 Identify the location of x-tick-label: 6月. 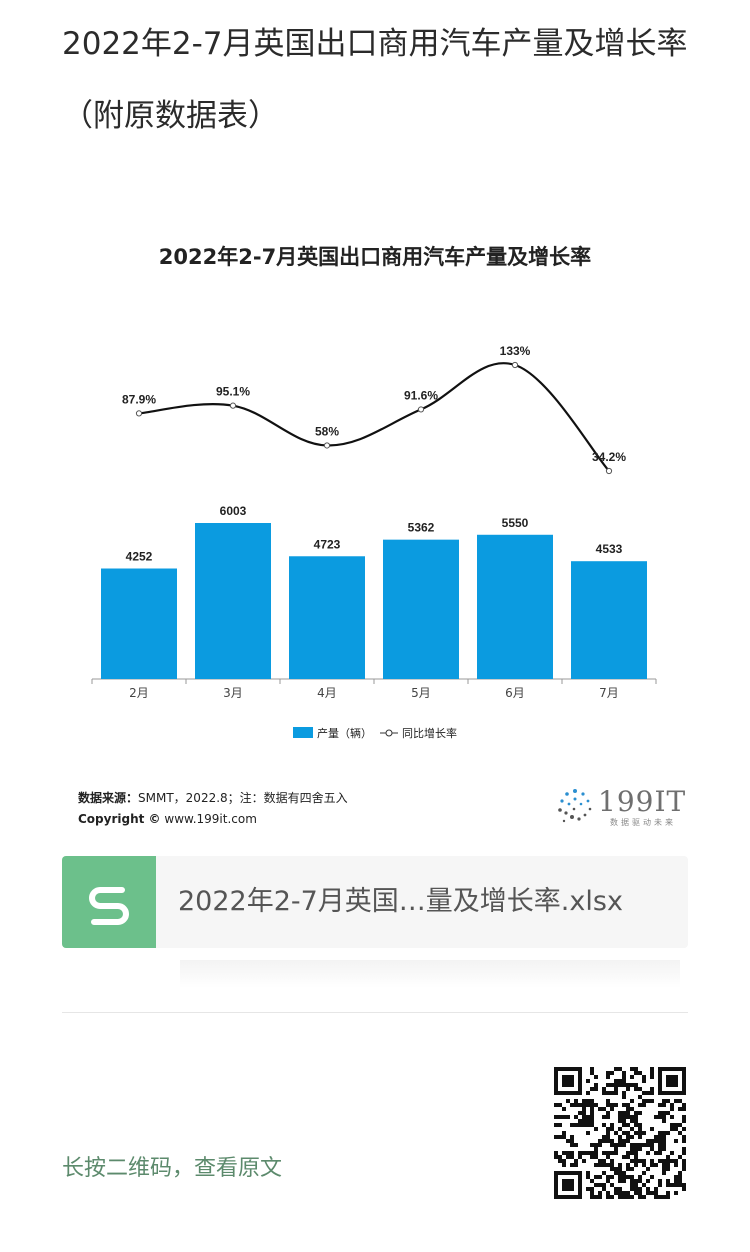
(515, 693).